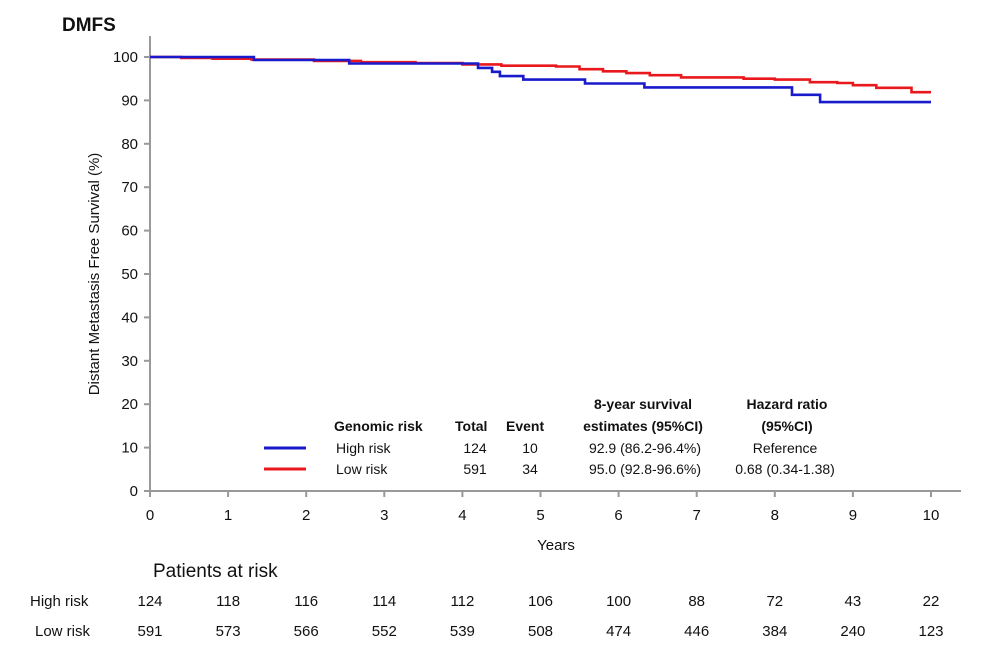  I want to click on risk-value-low-risk: 384, so click(774, 631).